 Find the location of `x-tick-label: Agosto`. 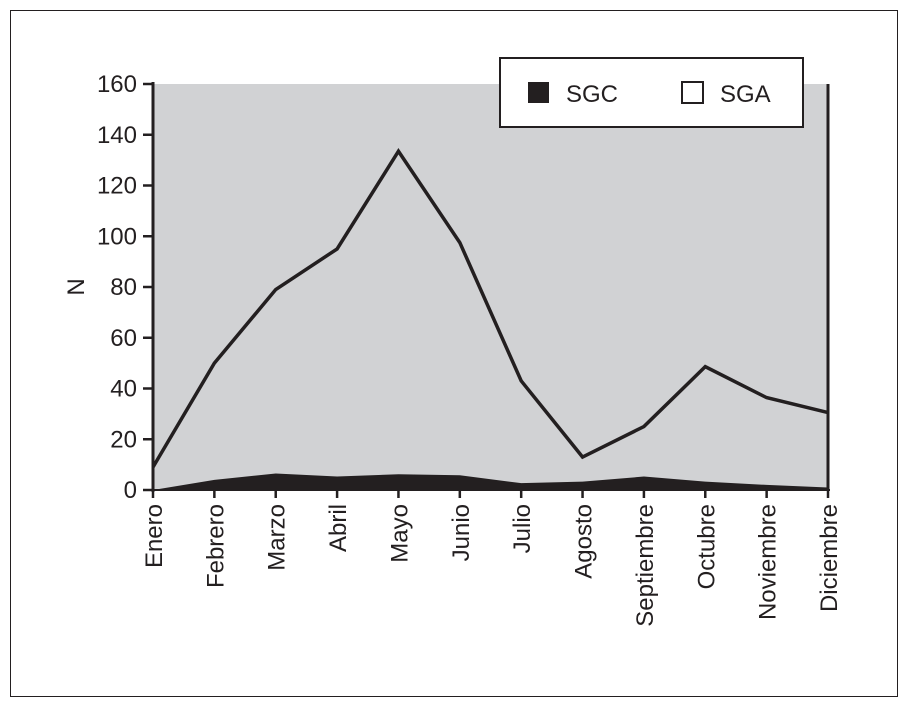

x-tick-label: Agosto is located at coordinates (584, 541).